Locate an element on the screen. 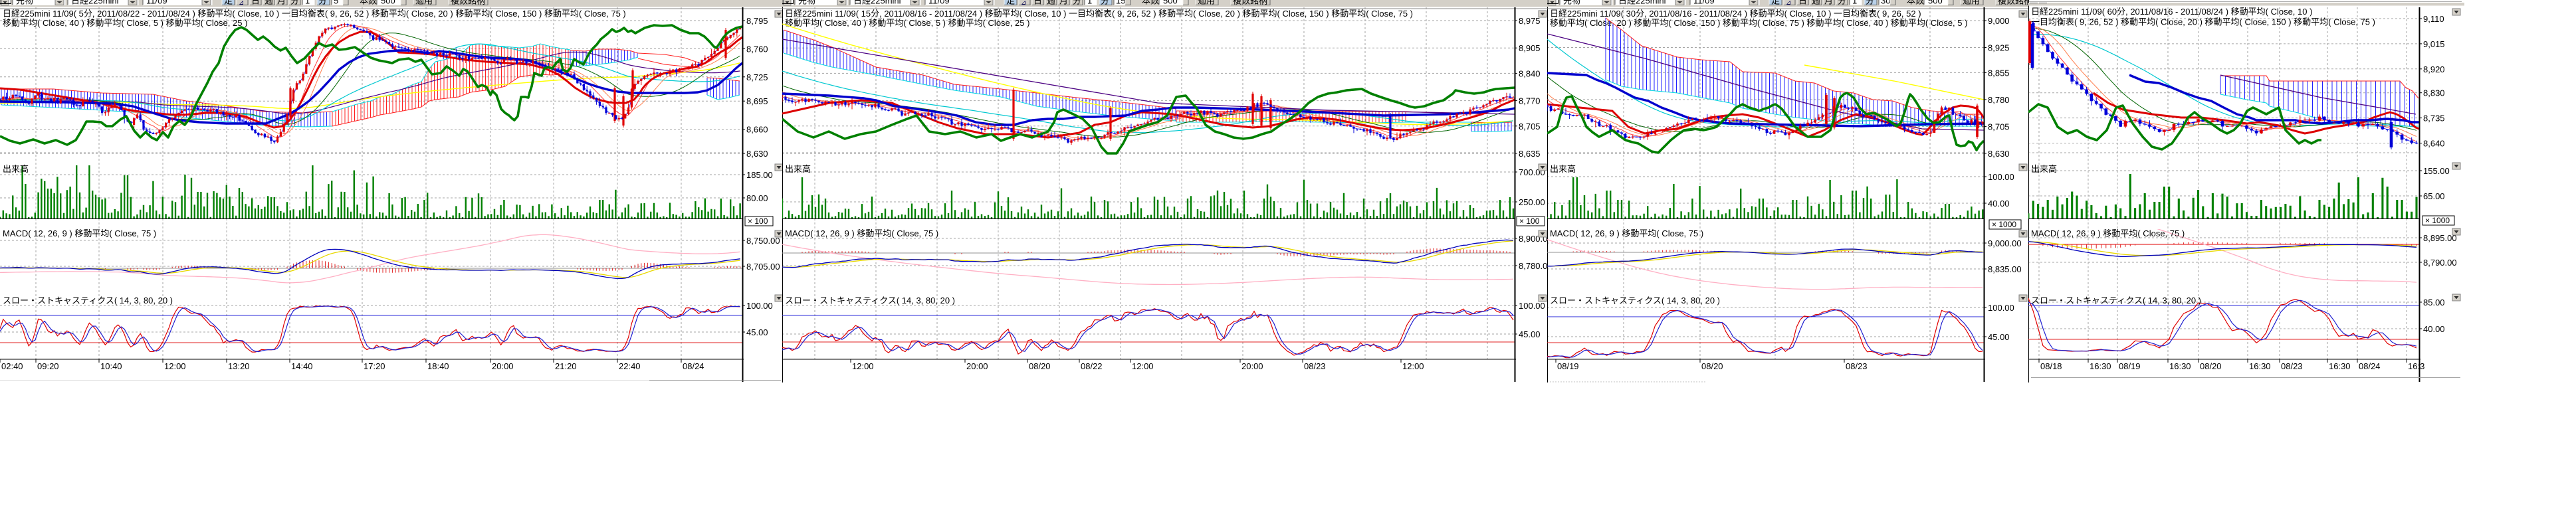 This screenshot has height=510, width=2576. svg-text: 8,840 is located at coordinates (1530, 73).